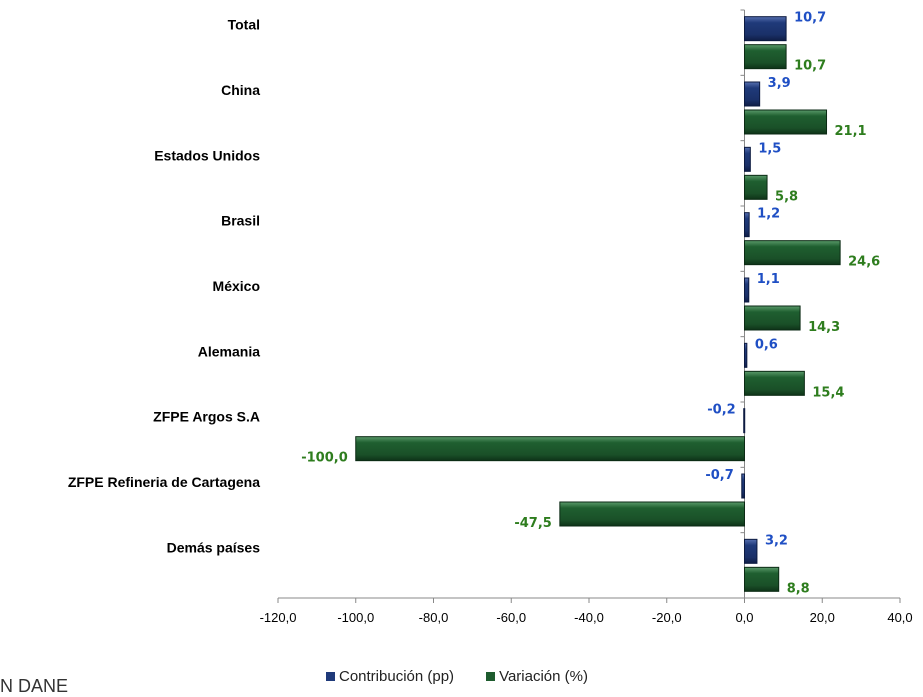 This screenshot has width=923, height=697. What do you see at coordinates (822, 617) in the screenshot?
I see `x-tick-label: 20,0` at bounding box center [822, 617].